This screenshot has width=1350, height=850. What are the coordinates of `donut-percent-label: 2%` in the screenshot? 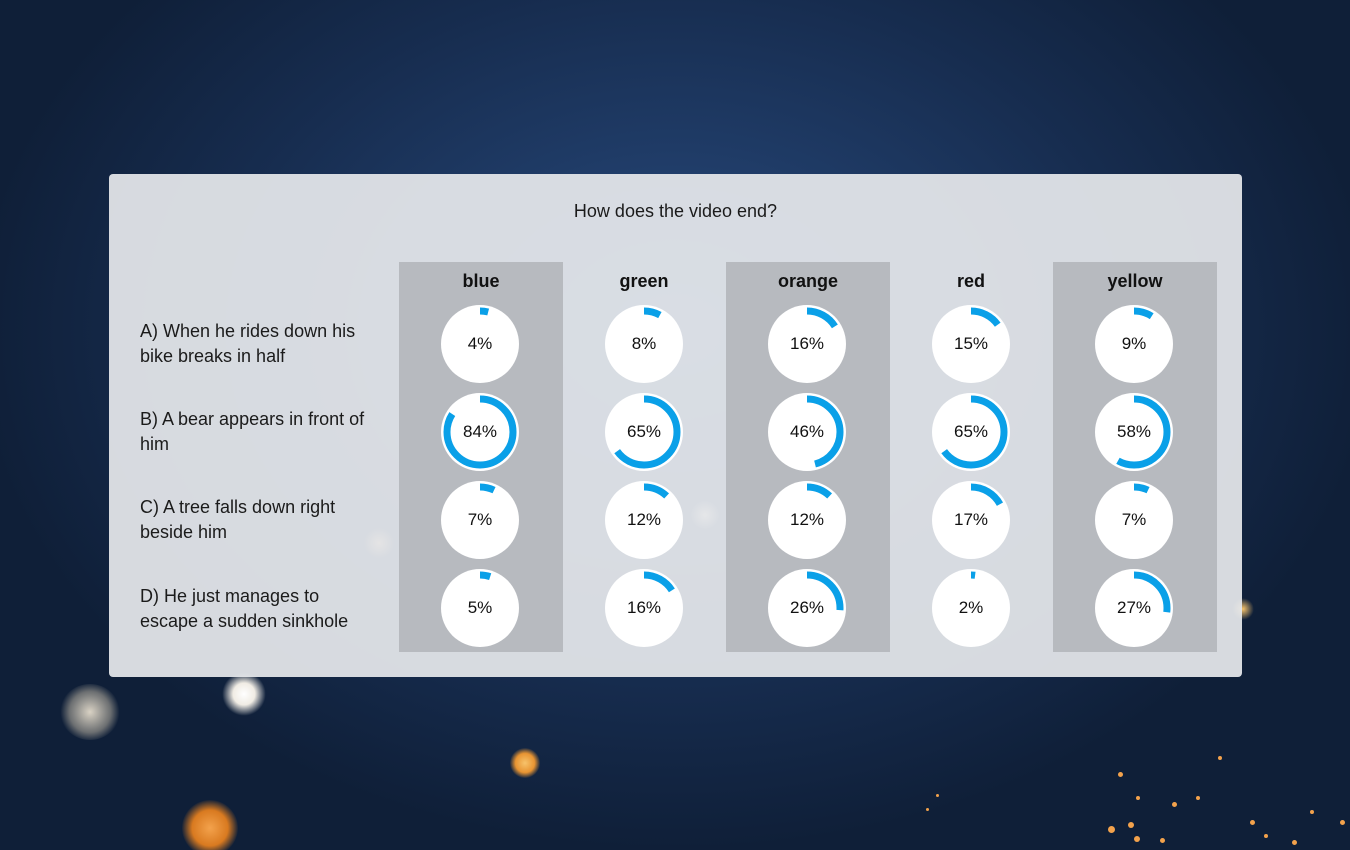 It's located at (971, 607).